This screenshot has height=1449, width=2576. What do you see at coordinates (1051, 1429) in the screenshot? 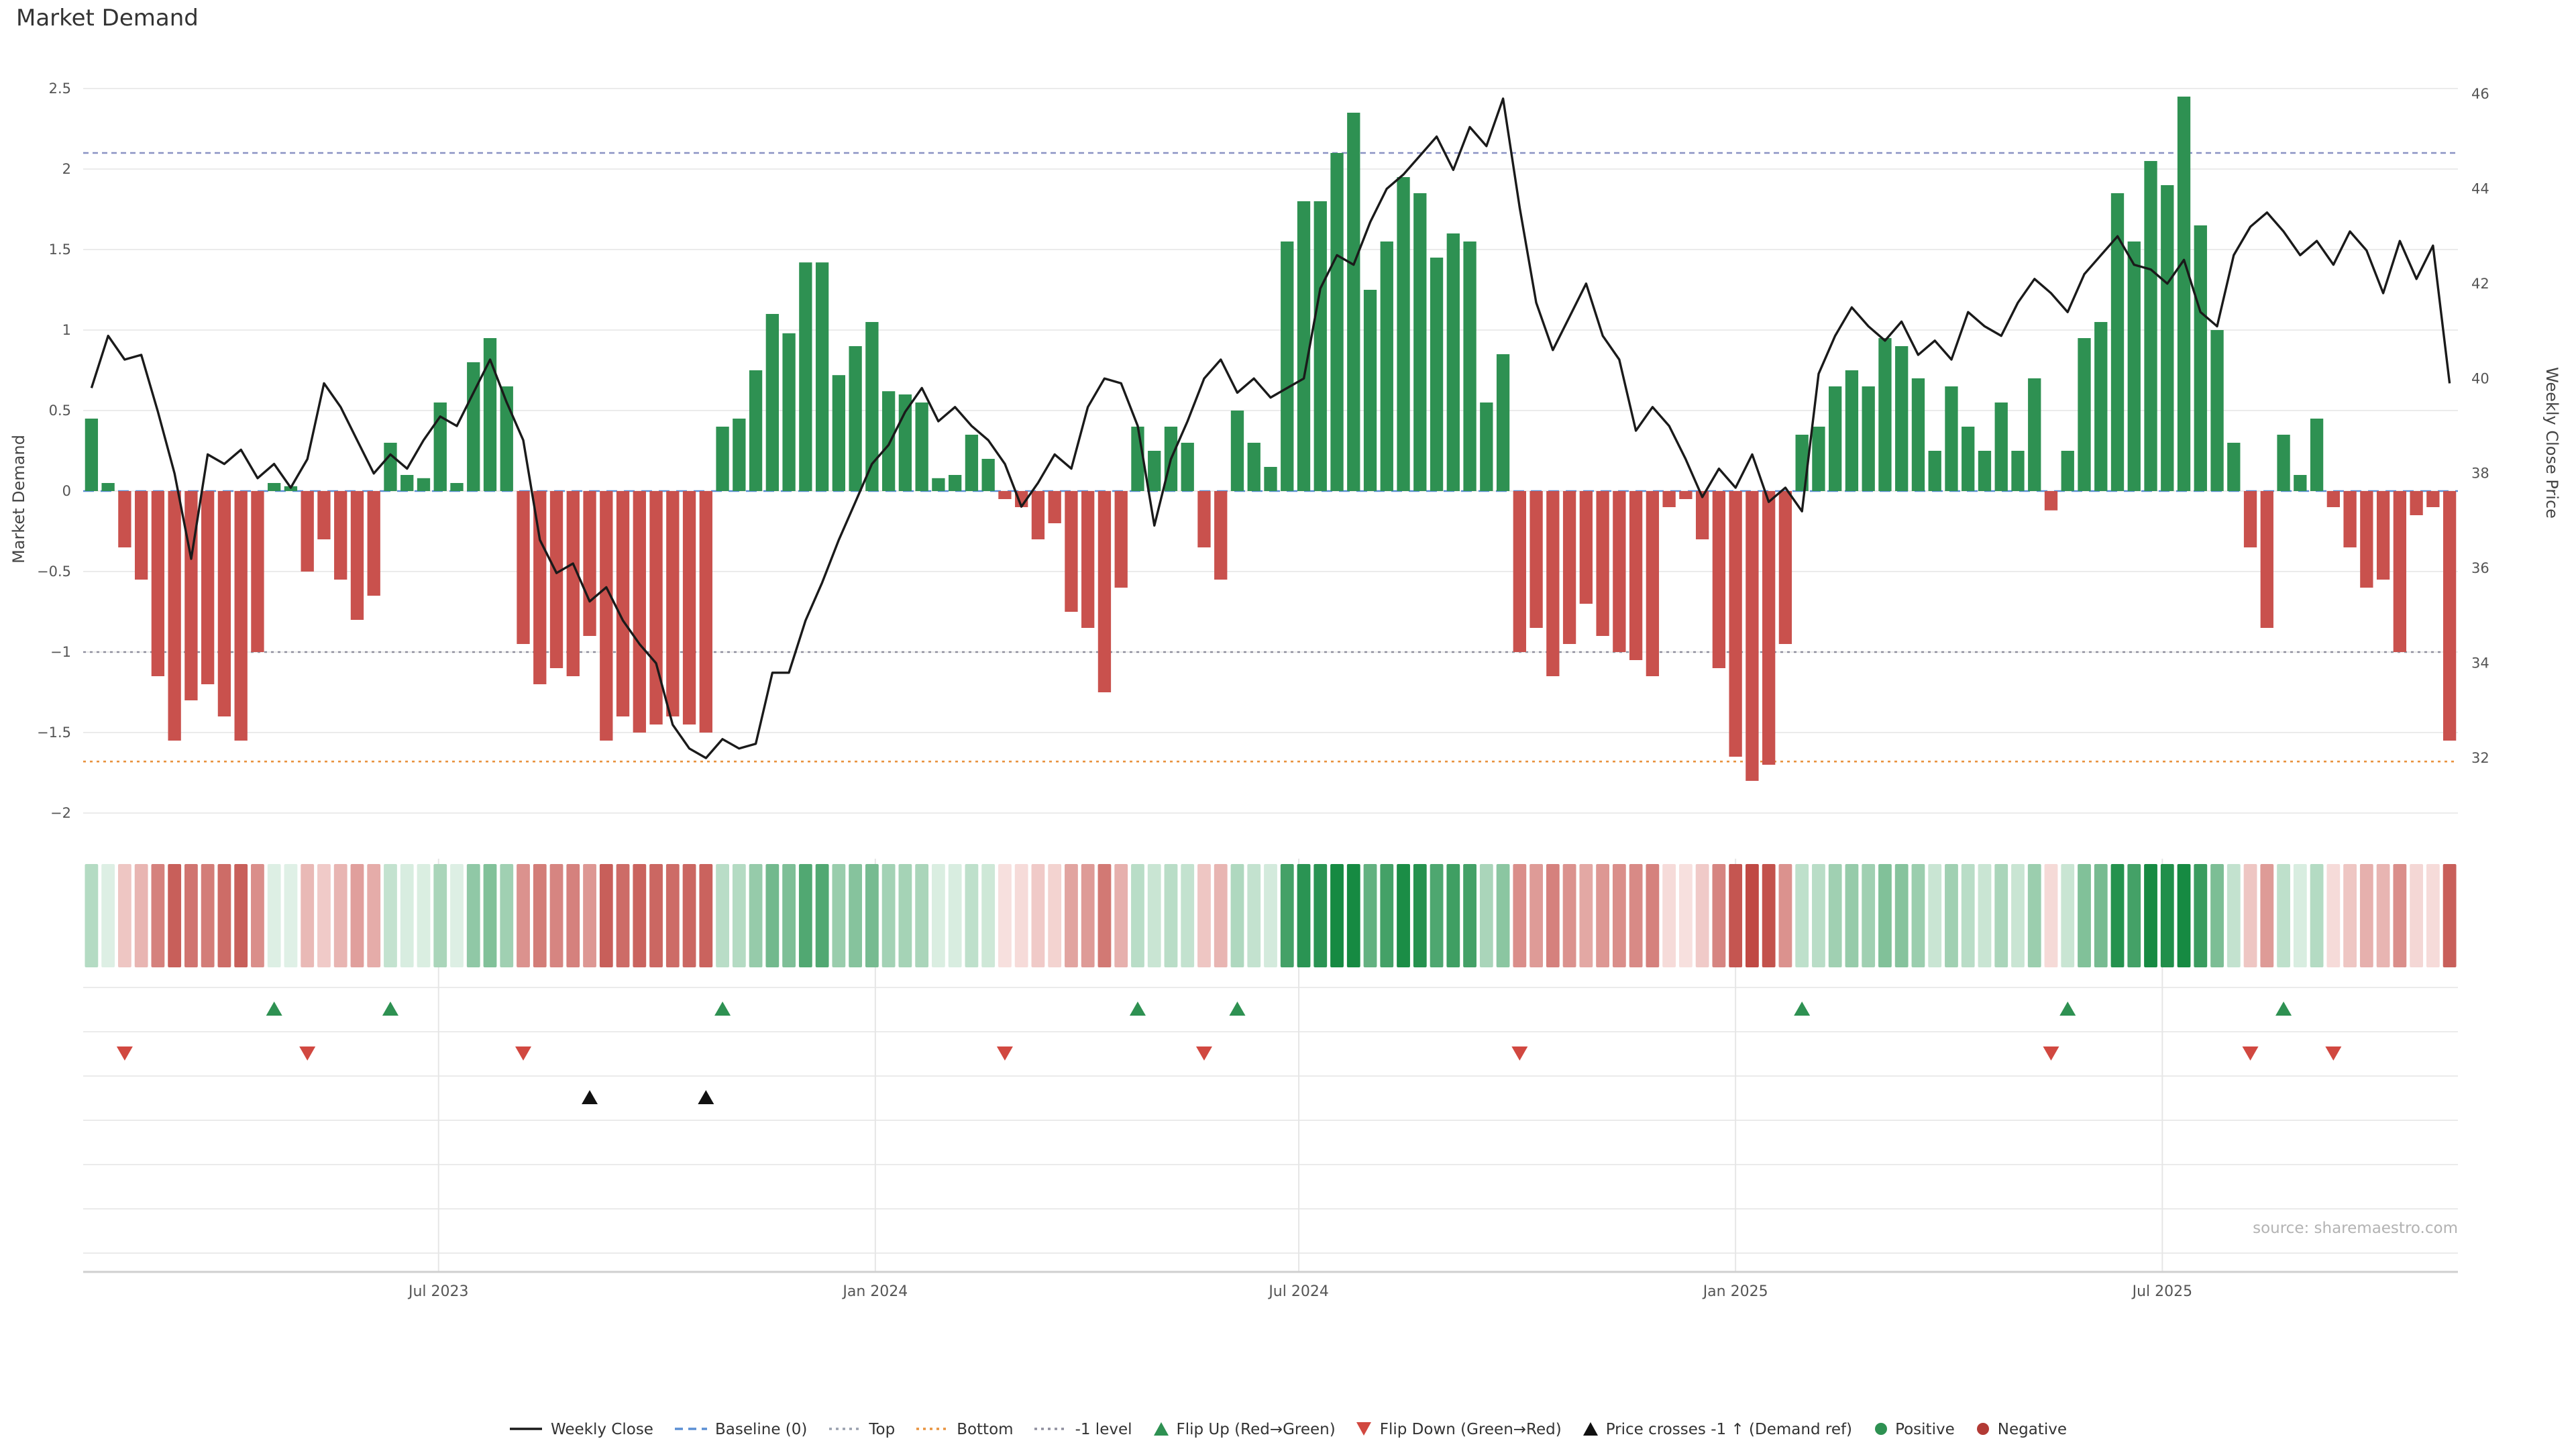
I see `line-dotted-icon` at bounding box center [1051, 1429].